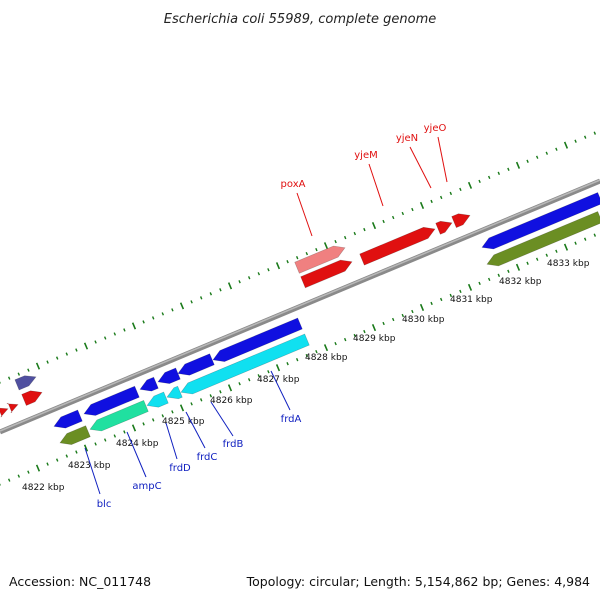  What do you see at coordinates (423, 320) in the screenshot?
I see `scale-label: 4830 kbp` at bounding box center [423, 320].